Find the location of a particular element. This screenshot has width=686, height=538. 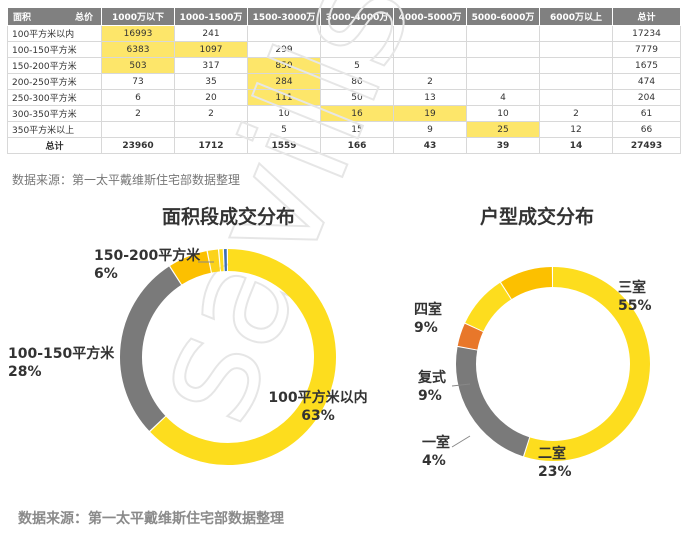

table-row: 100-150平方米 6383 1097 299 7779 is located at coordinates (344, 49).